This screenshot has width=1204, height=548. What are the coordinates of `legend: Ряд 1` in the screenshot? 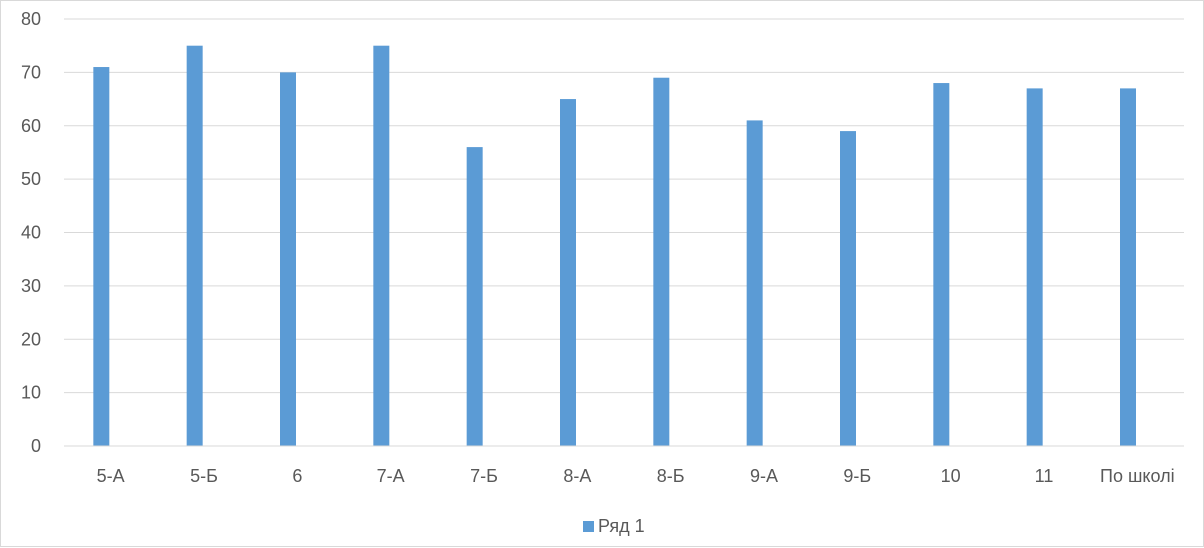 It's located at (614, 526).